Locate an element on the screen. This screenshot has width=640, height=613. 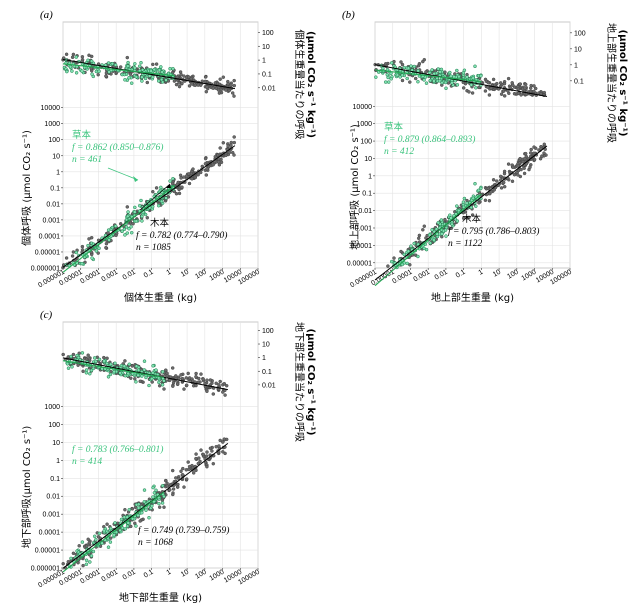
y-tick-label: 0.1 is located at coordinates (55, 479).